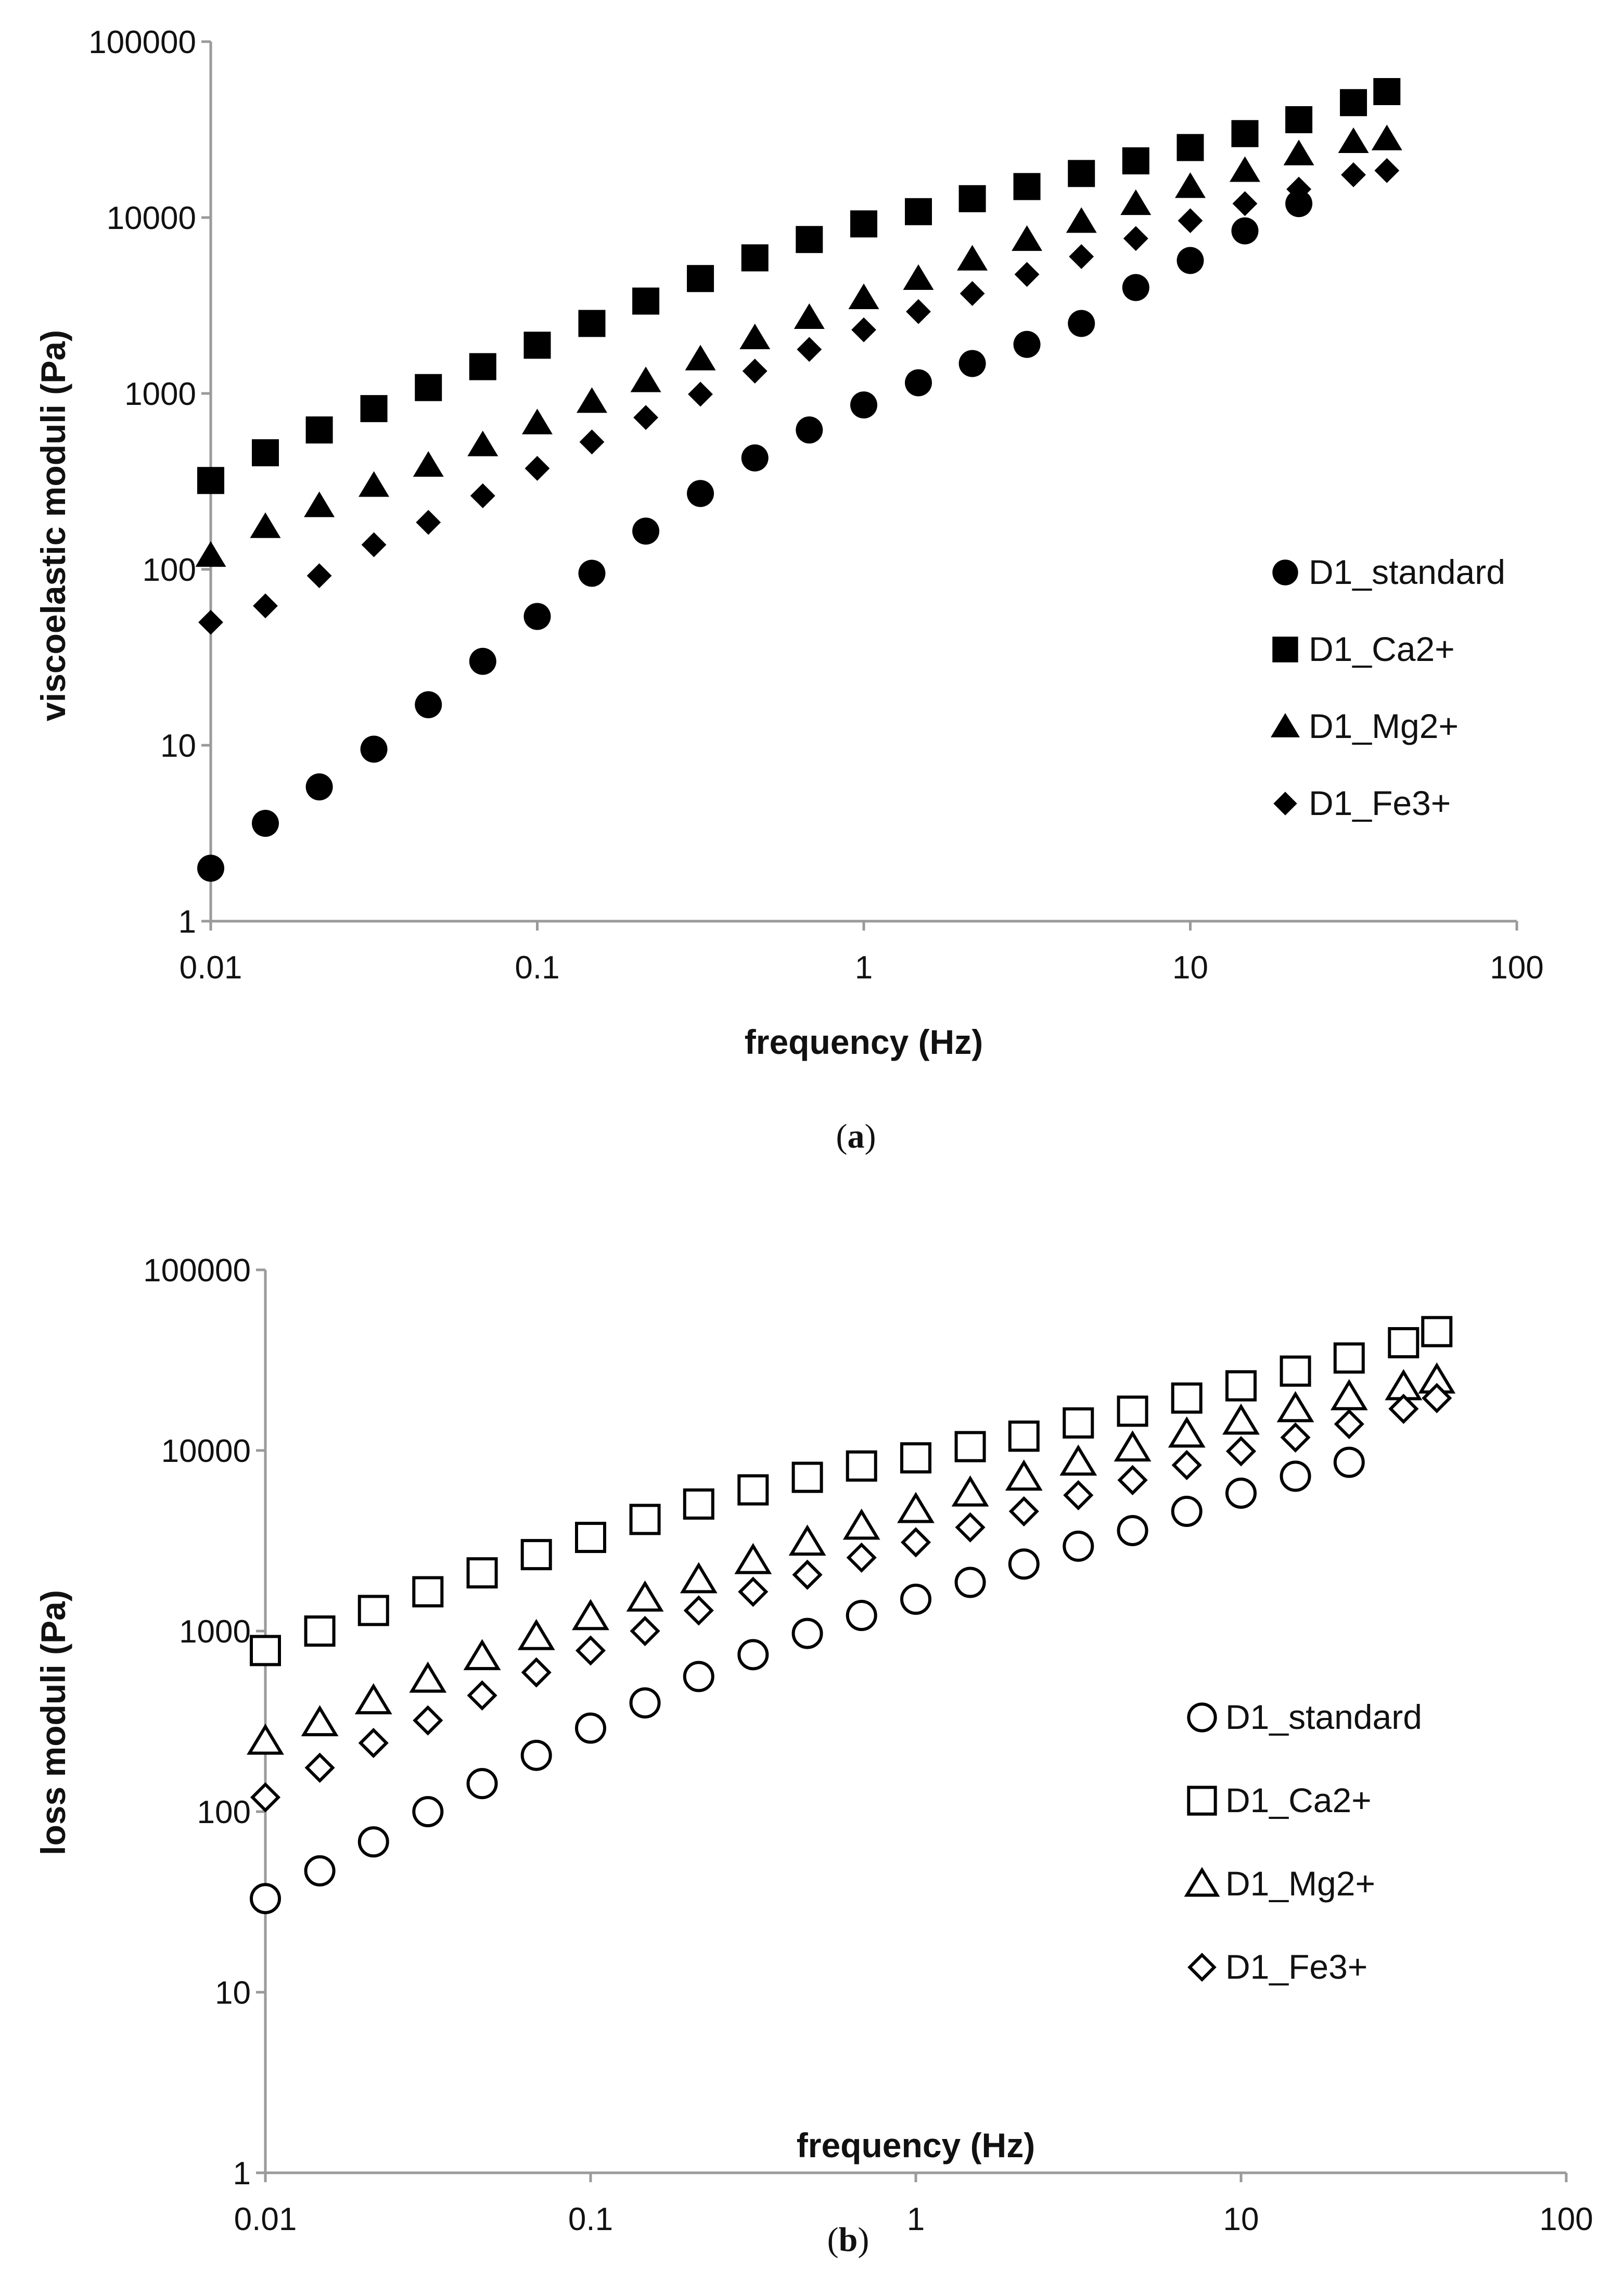 The height and width of the screenshot is (2292, 1624). I want to click on y-tick-label: 100000, so click(142, 42).